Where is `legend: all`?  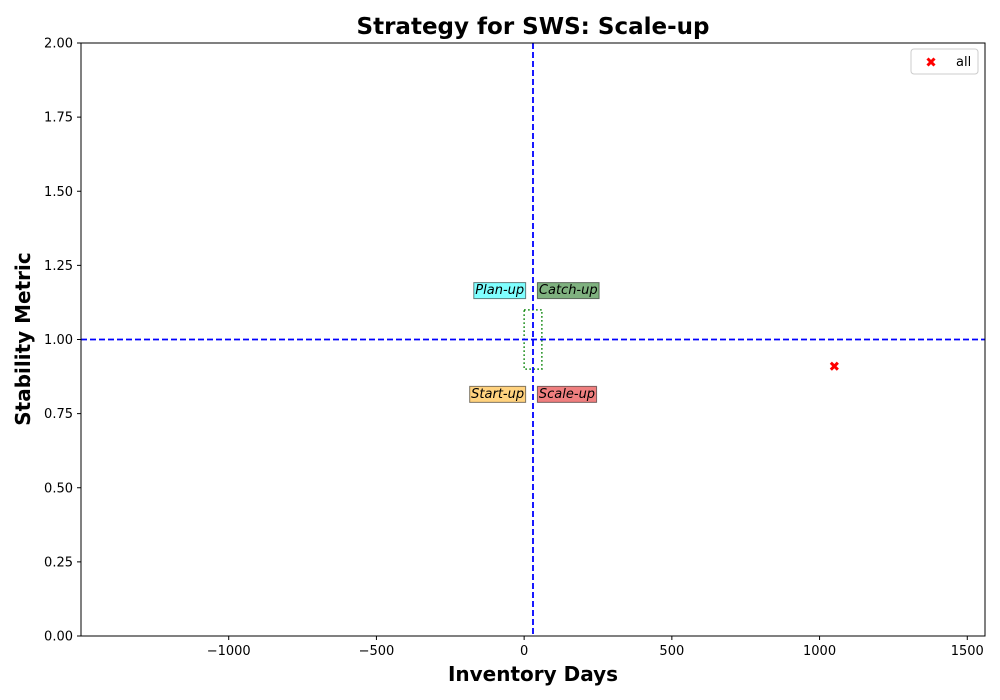
legend: all is located at coordinates (944, 61).